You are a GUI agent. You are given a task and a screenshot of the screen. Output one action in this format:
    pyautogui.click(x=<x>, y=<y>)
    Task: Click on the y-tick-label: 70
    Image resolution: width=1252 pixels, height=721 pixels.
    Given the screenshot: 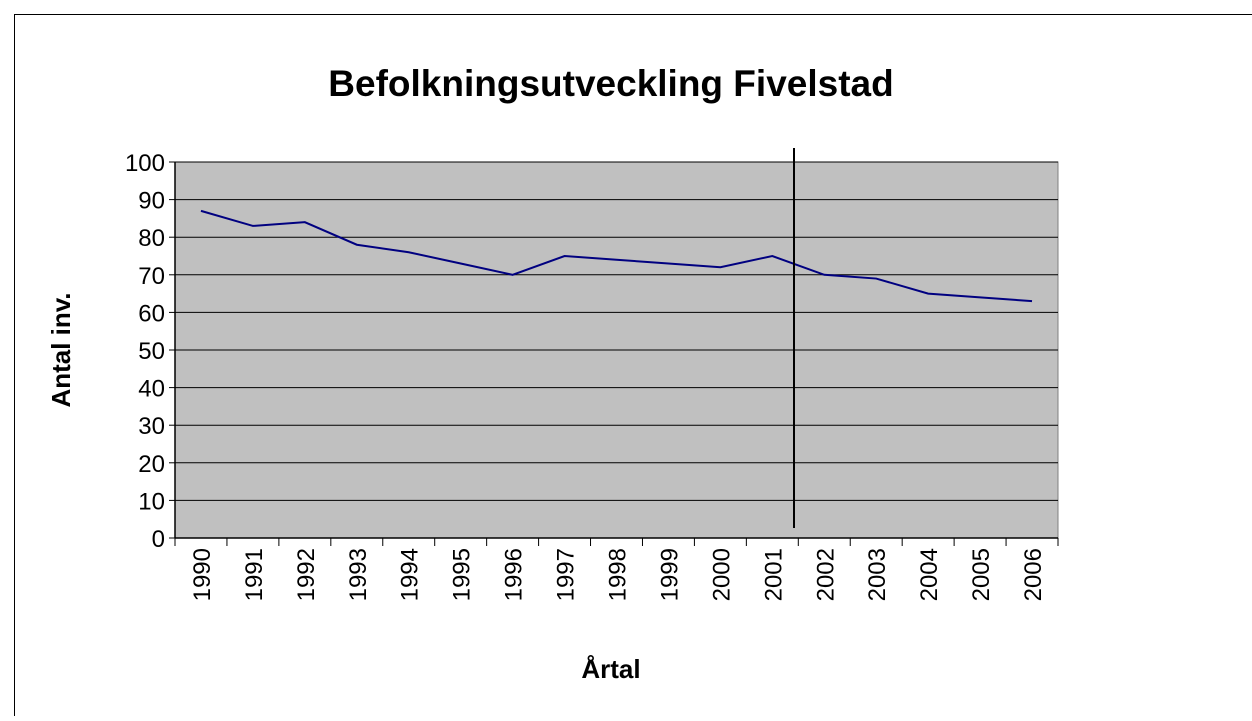 What is the action you would take?
    pyautogui.click(x=151, y=276)
    